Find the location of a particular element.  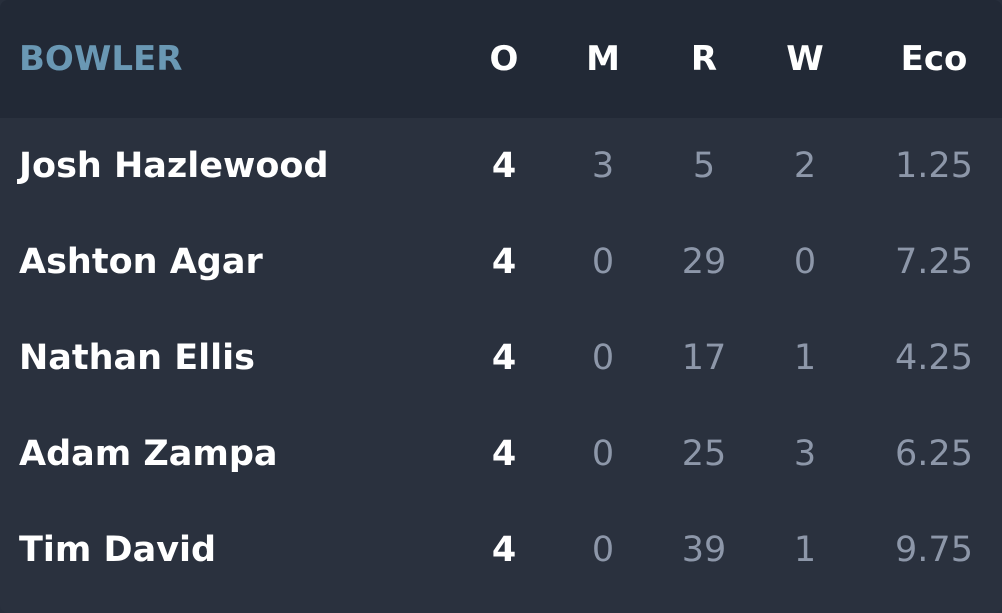

maidens-value: 3 is located at coordinates (603, 166).